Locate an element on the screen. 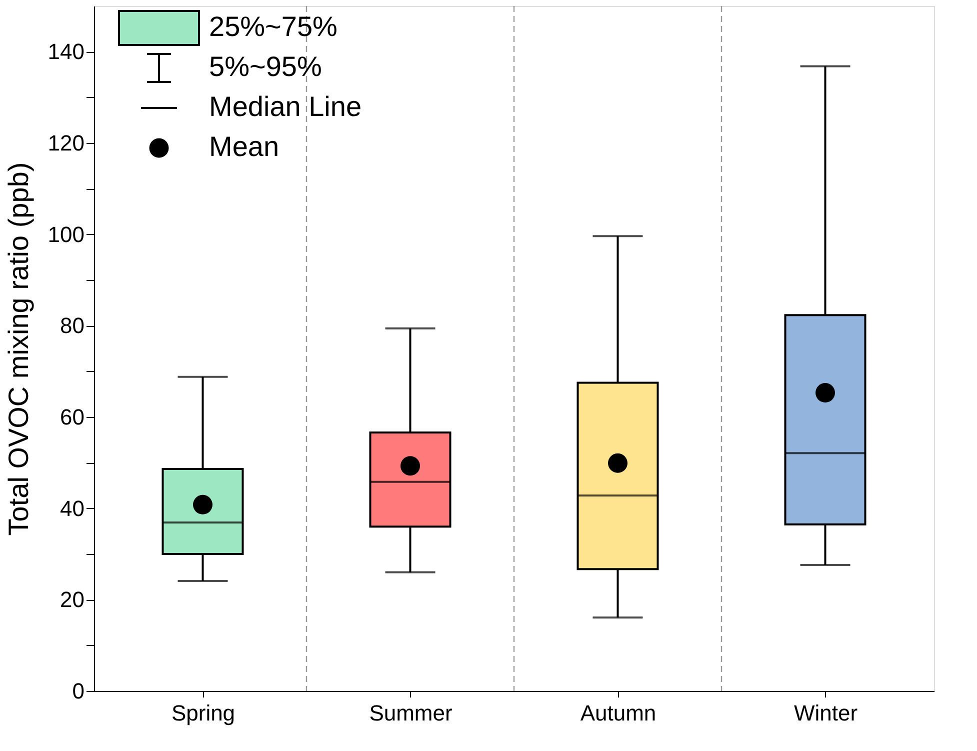 This screenshot has height=751, width=977. y-tick-label: 80 is located at coordinates (72, 325).